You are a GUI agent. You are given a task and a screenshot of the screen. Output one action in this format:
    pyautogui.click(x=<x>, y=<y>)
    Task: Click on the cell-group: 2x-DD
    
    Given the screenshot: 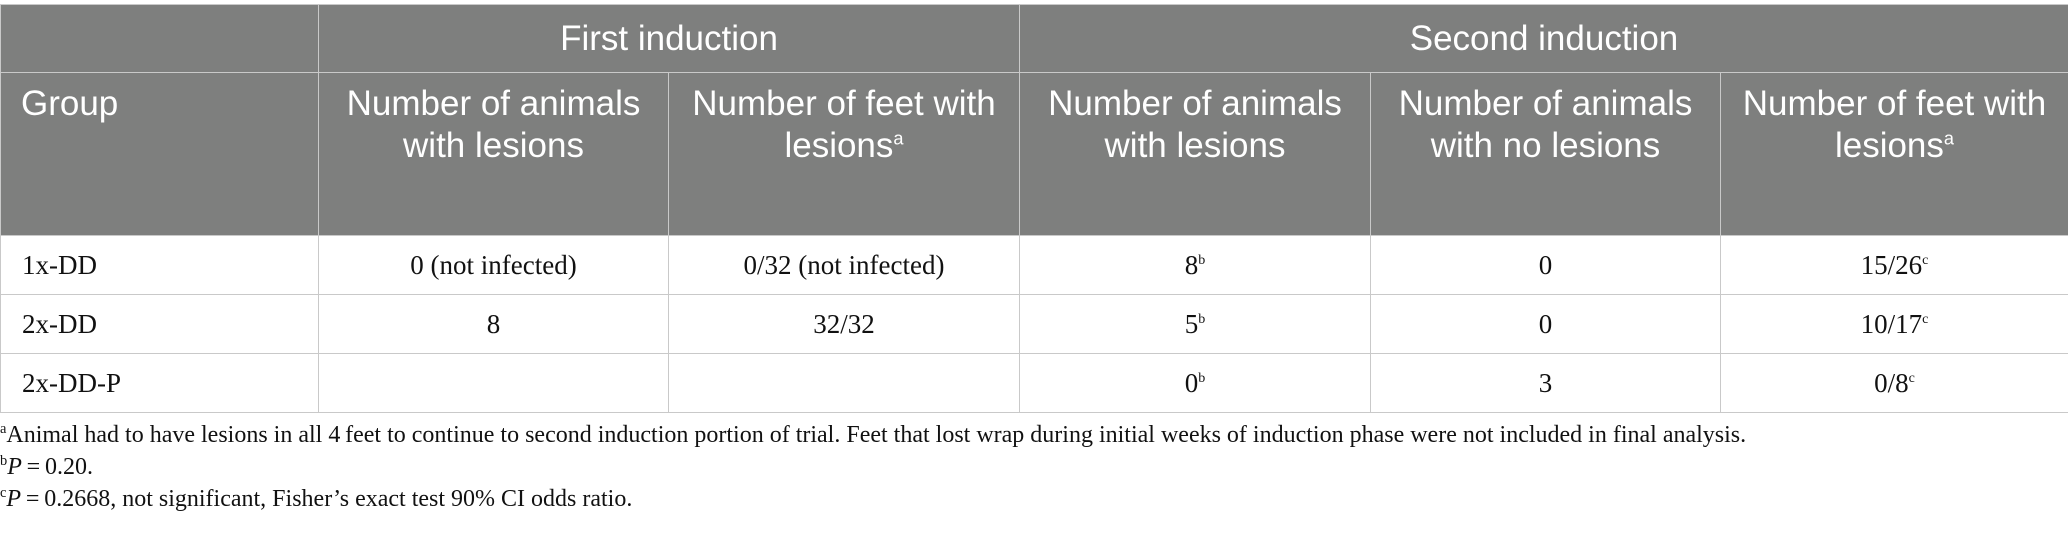 What is the action you would take?
    pyautogui.click(x=159, y=324)
    